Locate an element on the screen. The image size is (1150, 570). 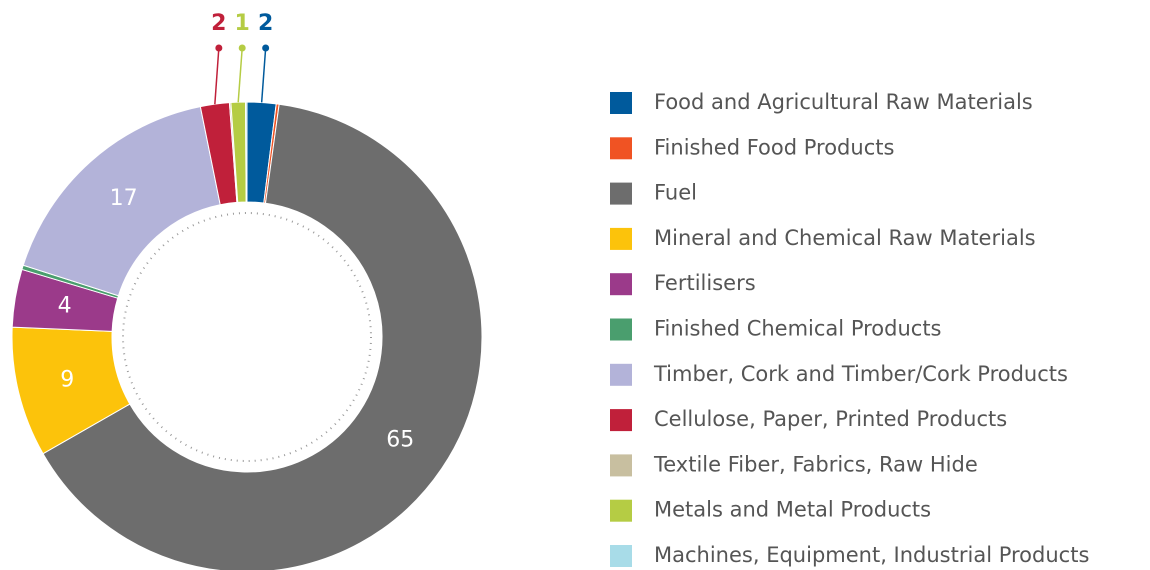
legend-label: Timber, Cork and Timber/Cork Products is located at coordinates (860, 374).